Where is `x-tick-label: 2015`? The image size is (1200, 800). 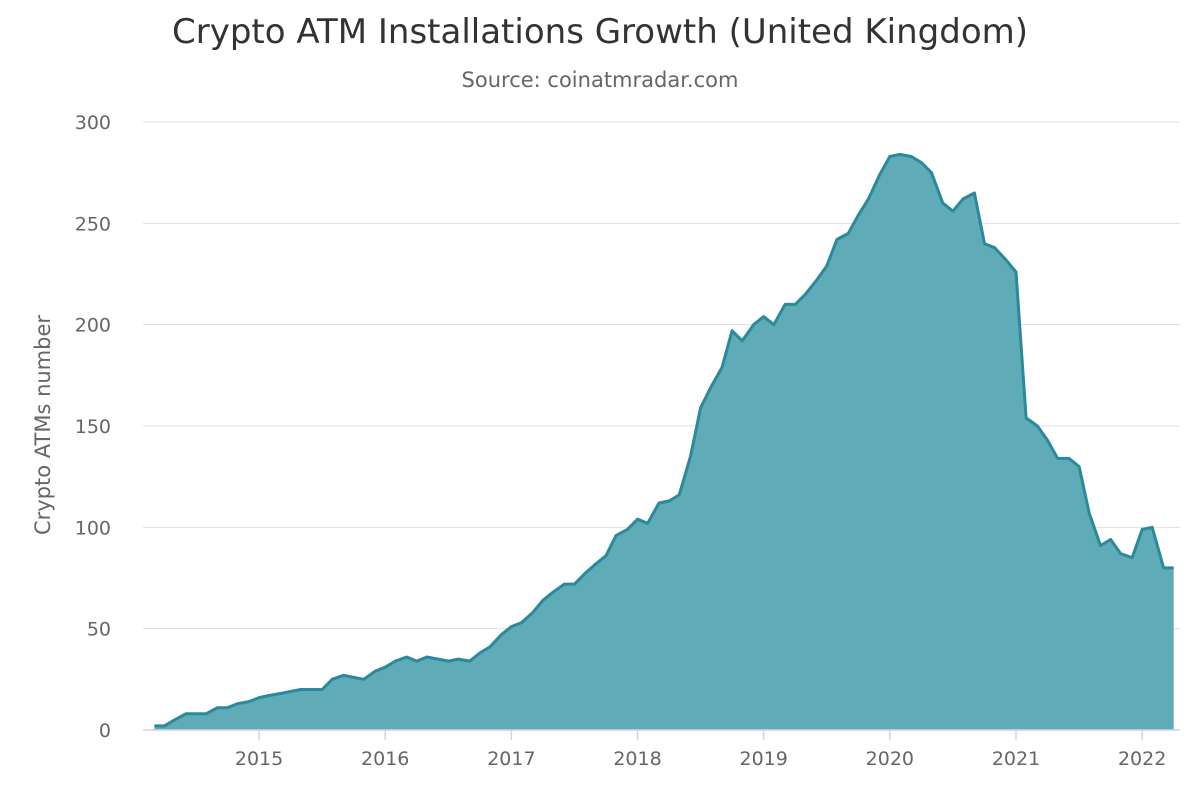
x-tick-label: 2015 is located at coordinates (259, 759).